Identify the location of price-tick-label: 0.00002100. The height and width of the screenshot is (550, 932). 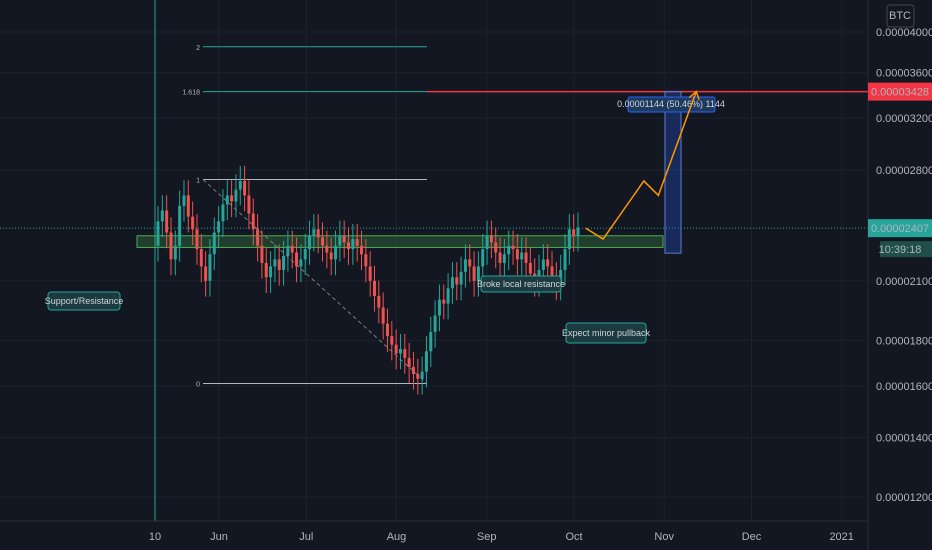
(904, 282).